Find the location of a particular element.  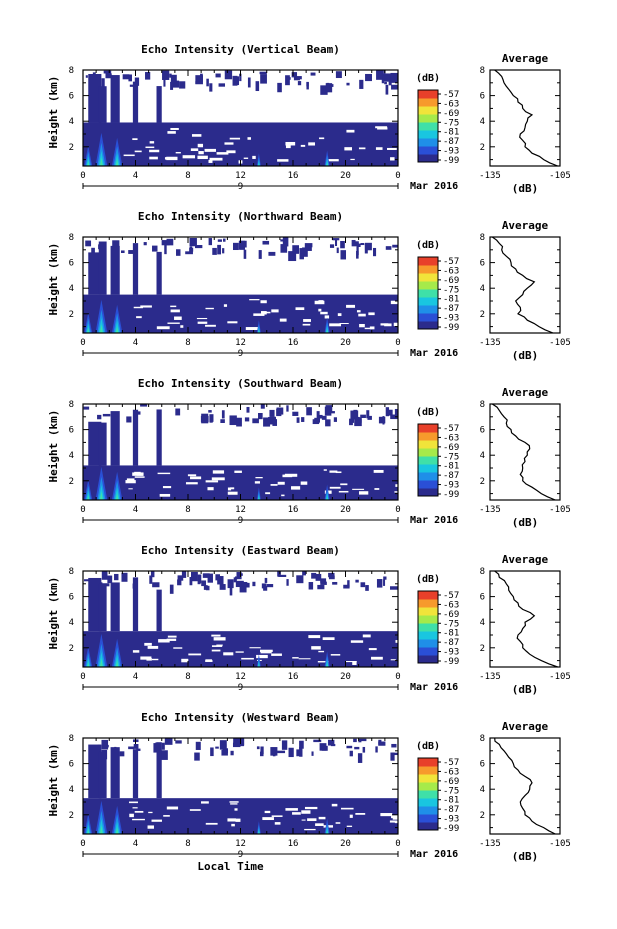

colorbar-tick-label: -87 is located at coordinates (451, 142).